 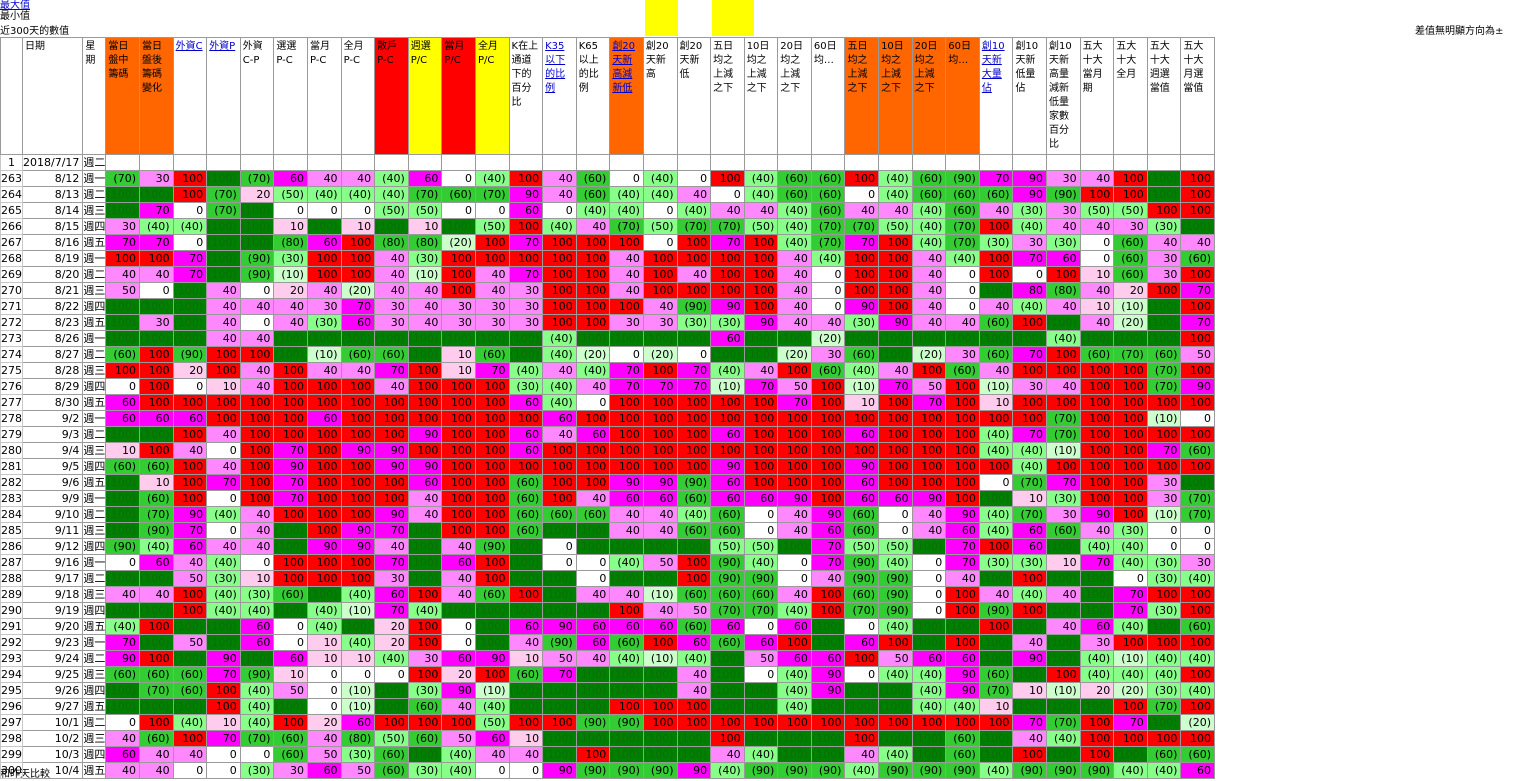 What do you see at coordinates (52, 706) in the screenshot?
I see `date-cell: 9/27` at bounding box center [52, 706].